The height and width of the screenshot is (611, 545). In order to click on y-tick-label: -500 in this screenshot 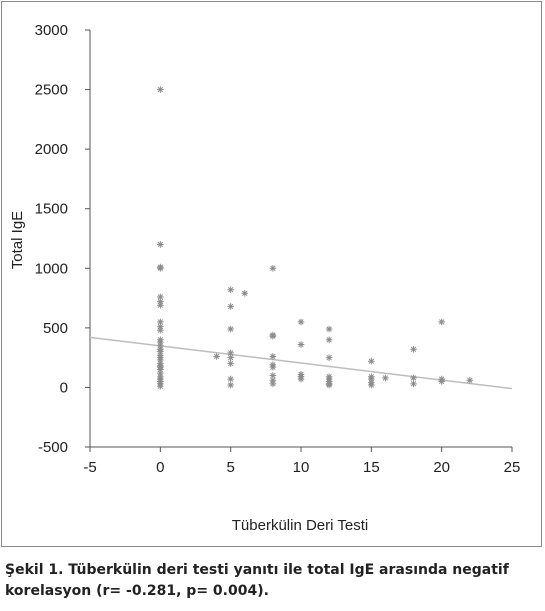, I will do `click(53, 447)`.